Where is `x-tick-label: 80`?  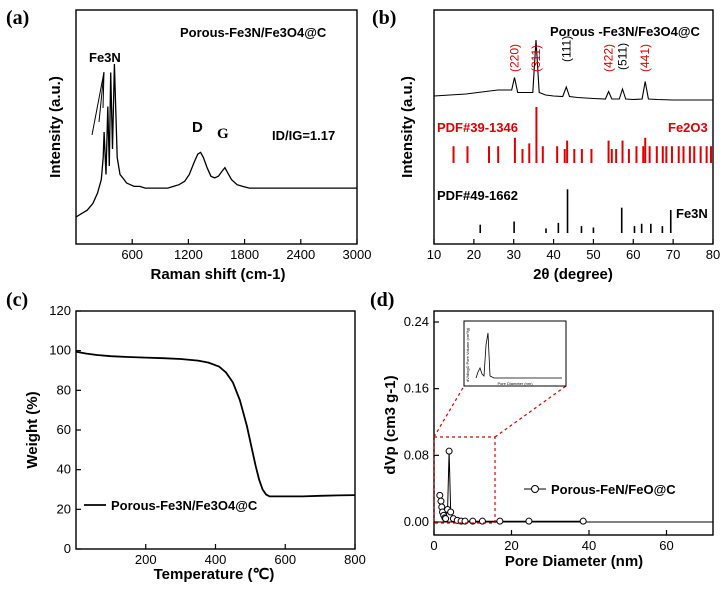 x-tick-label: 80 is located at coordinates (713, 254).